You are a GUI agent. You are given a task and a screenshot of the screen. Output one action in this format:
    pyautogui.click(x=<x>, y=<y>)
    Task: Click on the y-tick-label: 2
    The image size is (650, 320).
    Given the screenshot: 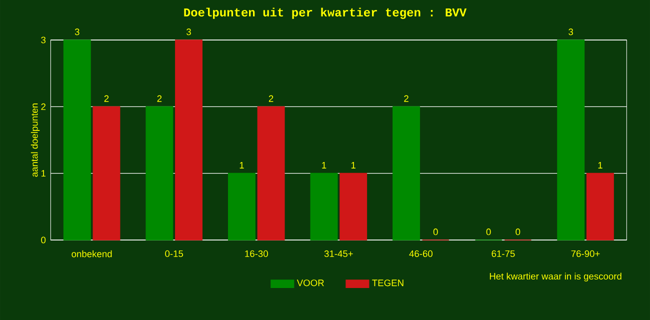 What is the action you would take?
    pyautogui.click(x=43, y=106)
    